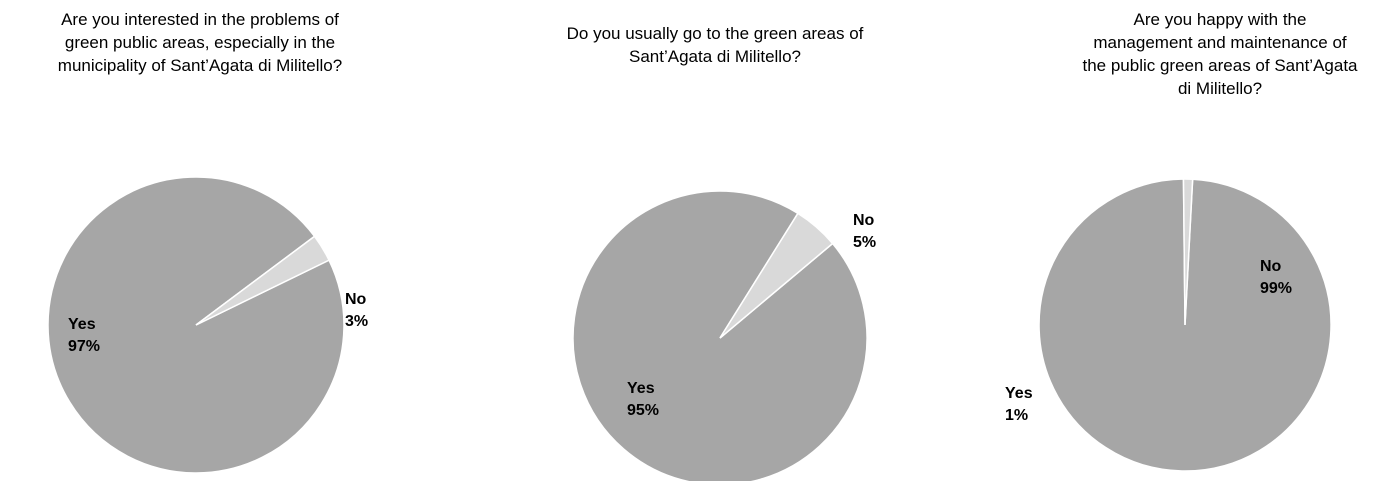 The height and width of the screenshot is (481, 1387). I want to click on pie-chart-interest: Yes 97% No 3%, so click(207, 325).